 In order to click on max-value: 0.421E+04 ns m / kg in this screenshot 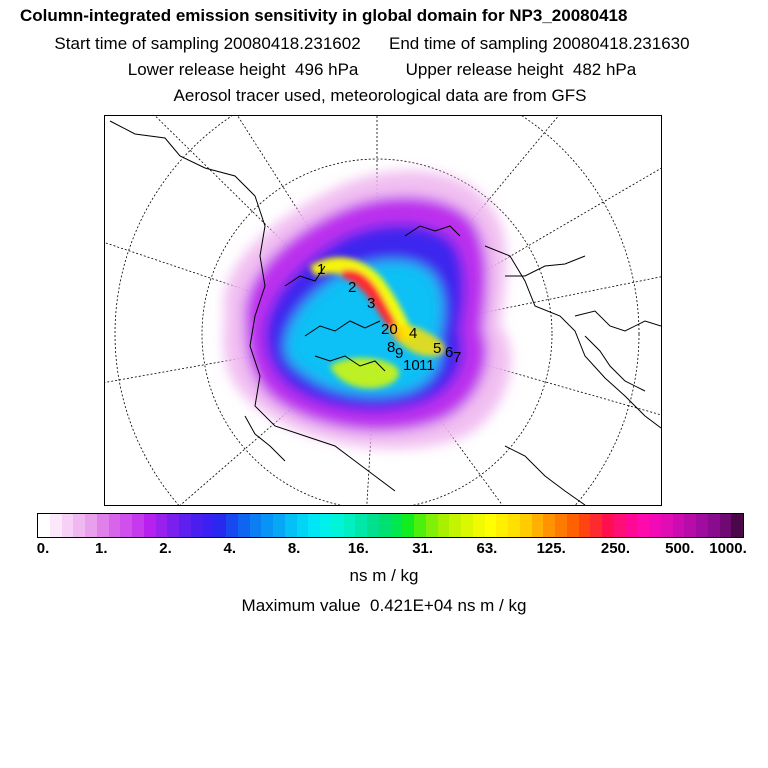, I will do `click(448, 605)`.